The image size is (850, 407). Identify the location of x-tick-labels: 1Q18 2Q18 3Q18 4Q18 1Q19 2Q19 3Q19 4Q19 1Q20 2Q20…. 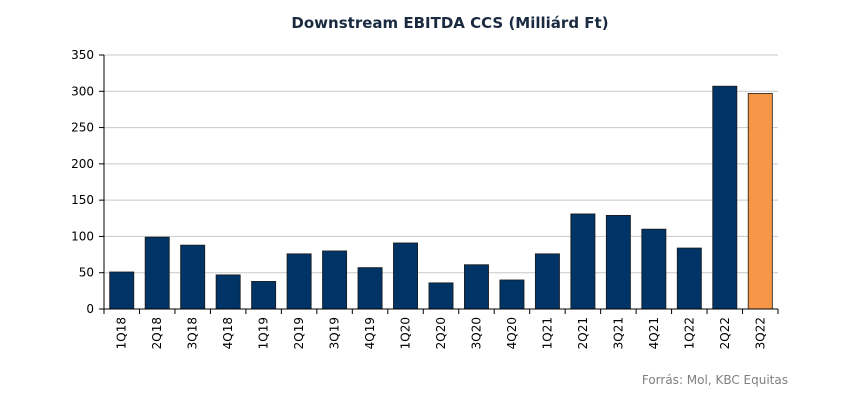
(441, 333).